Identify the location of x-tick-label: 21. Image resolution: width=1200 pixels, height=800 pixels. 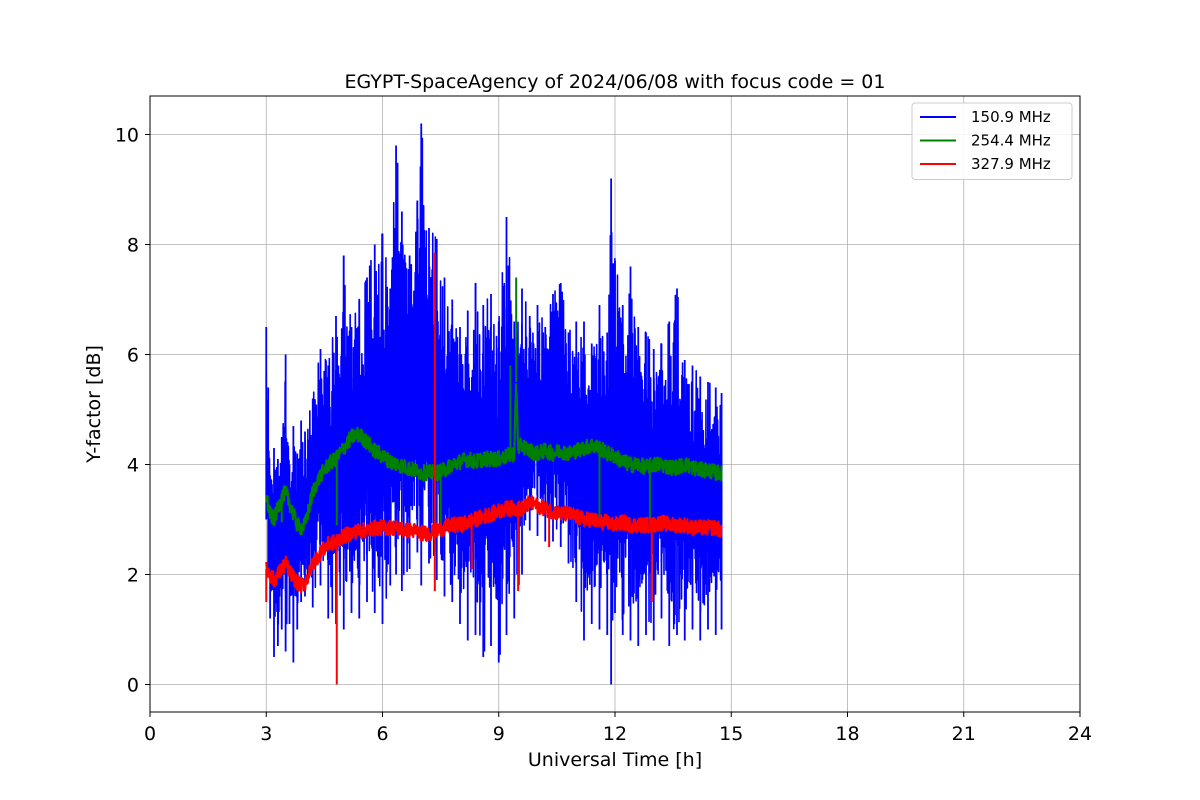
(964, 734).